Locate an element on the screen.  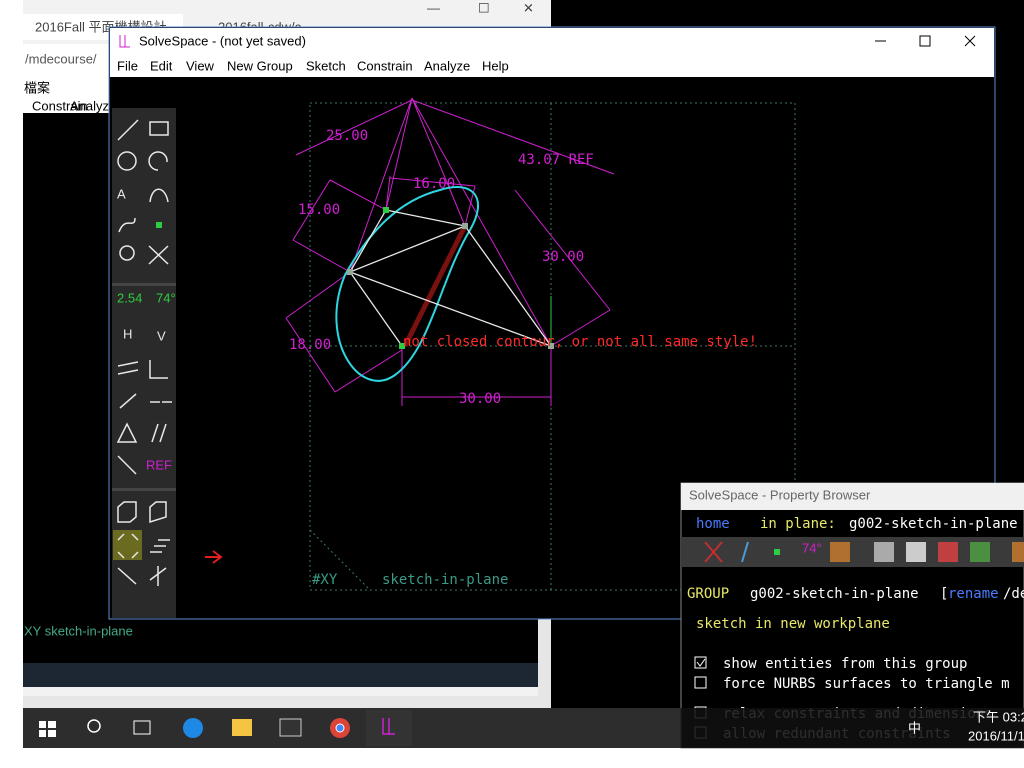
edge-icon is located at coordinates (193, 728).